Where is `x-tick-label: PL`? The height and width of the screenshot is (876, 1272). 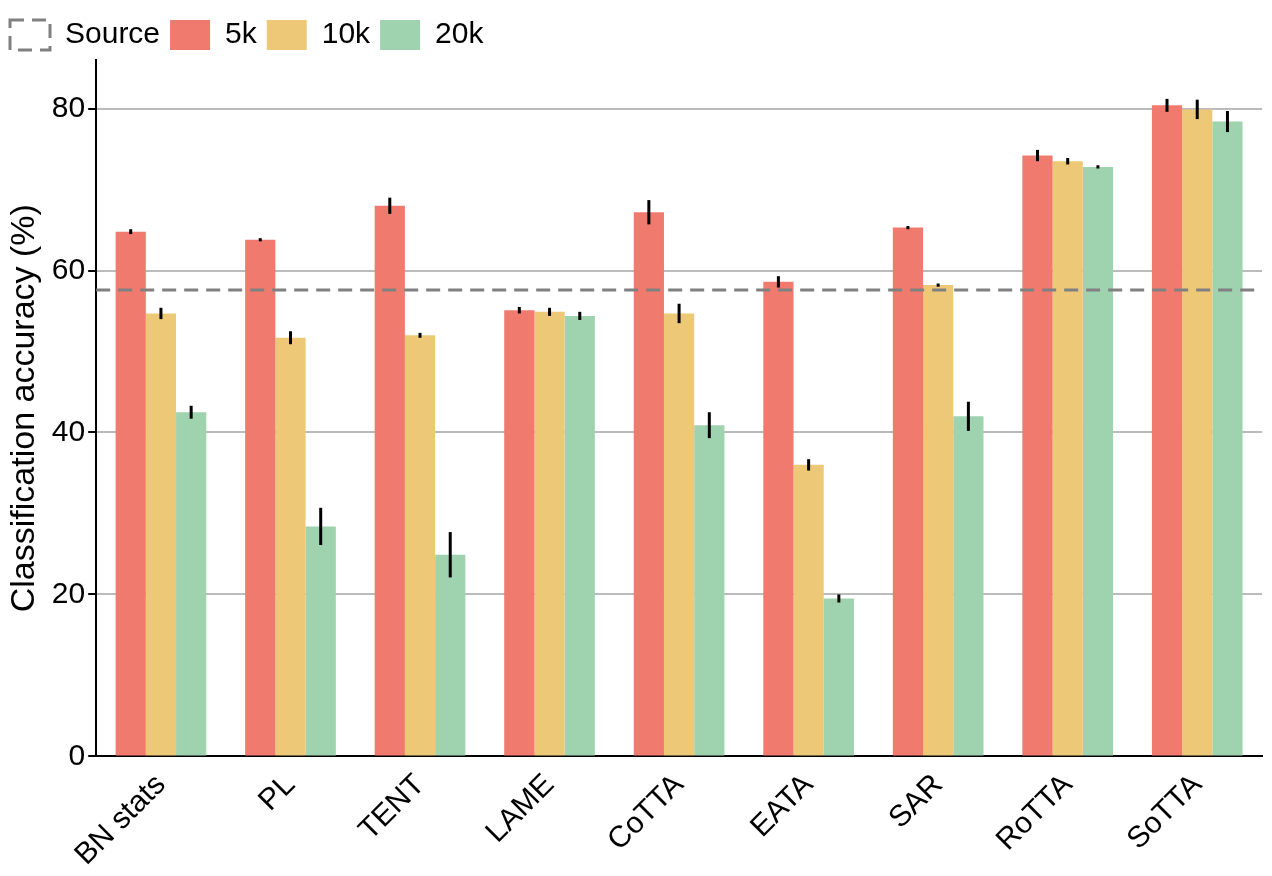 x-tick-label: PL is located at coordinates (276, 791).